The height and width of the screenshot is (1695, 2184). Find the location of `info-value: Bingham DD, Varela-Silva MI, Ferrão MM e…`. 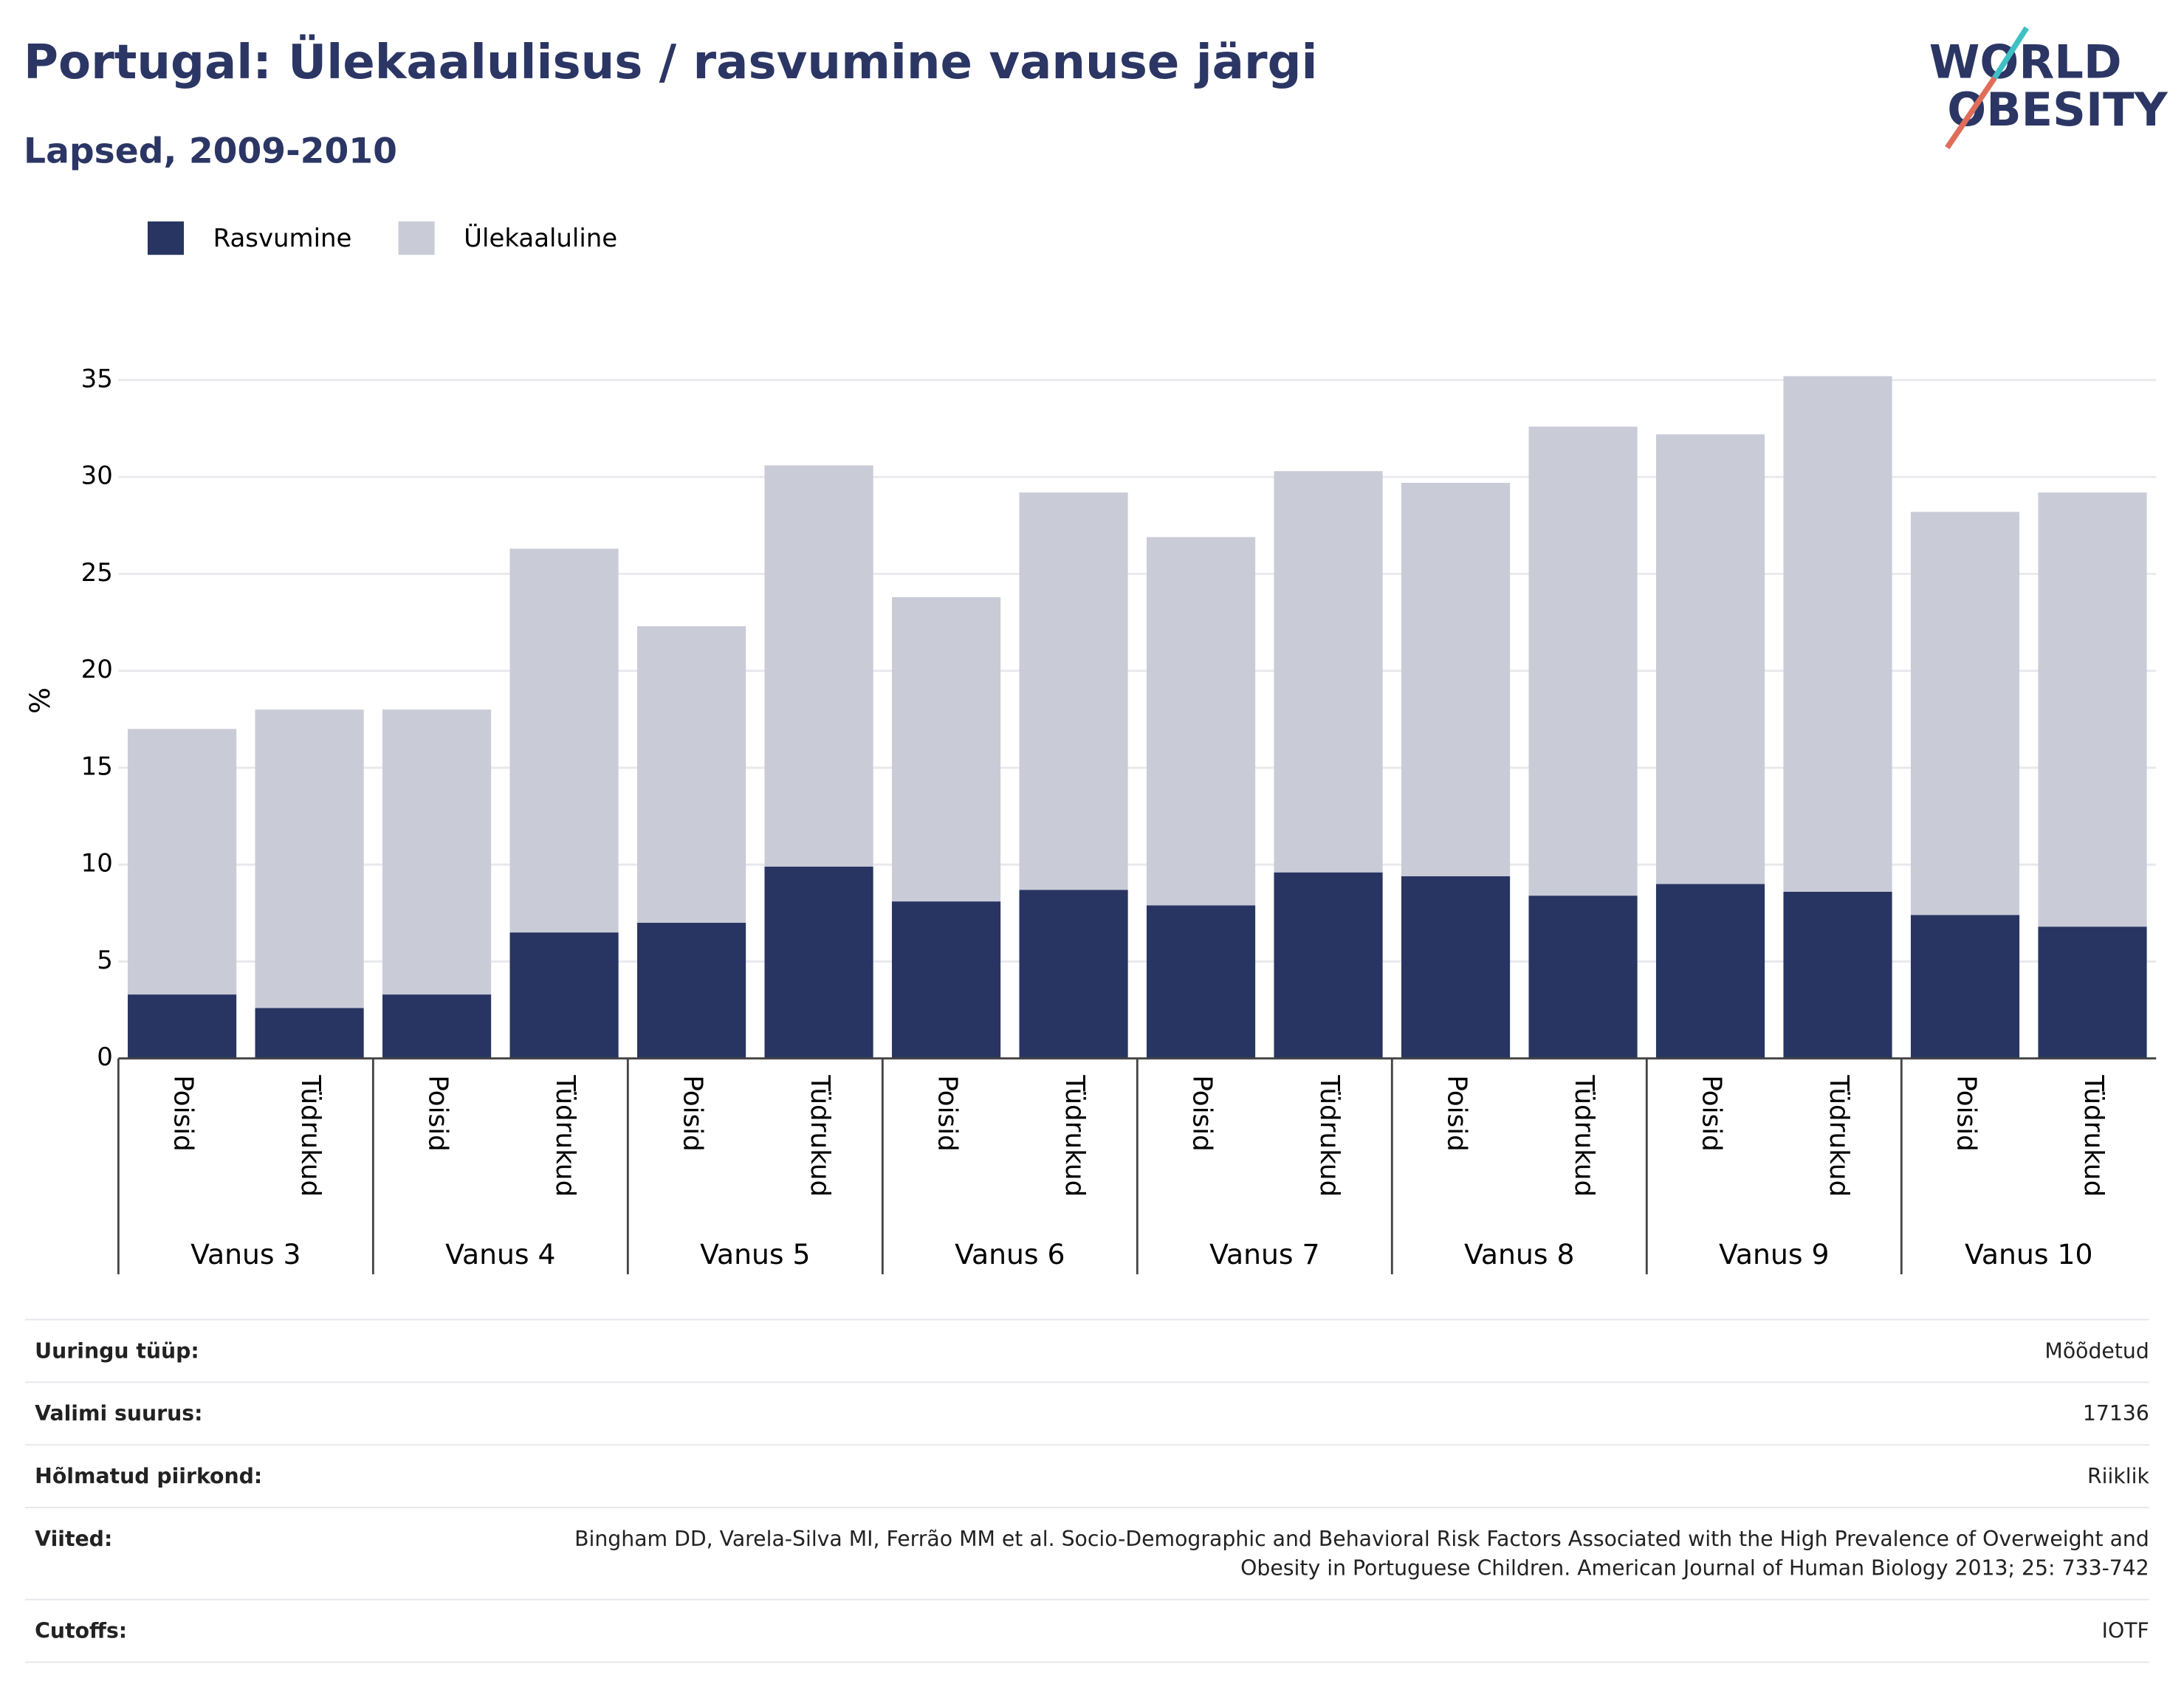

info-value: Bingham DD, Varela-Silva MI, Ferrão MM e… is located at coordinates (1362, 1553).